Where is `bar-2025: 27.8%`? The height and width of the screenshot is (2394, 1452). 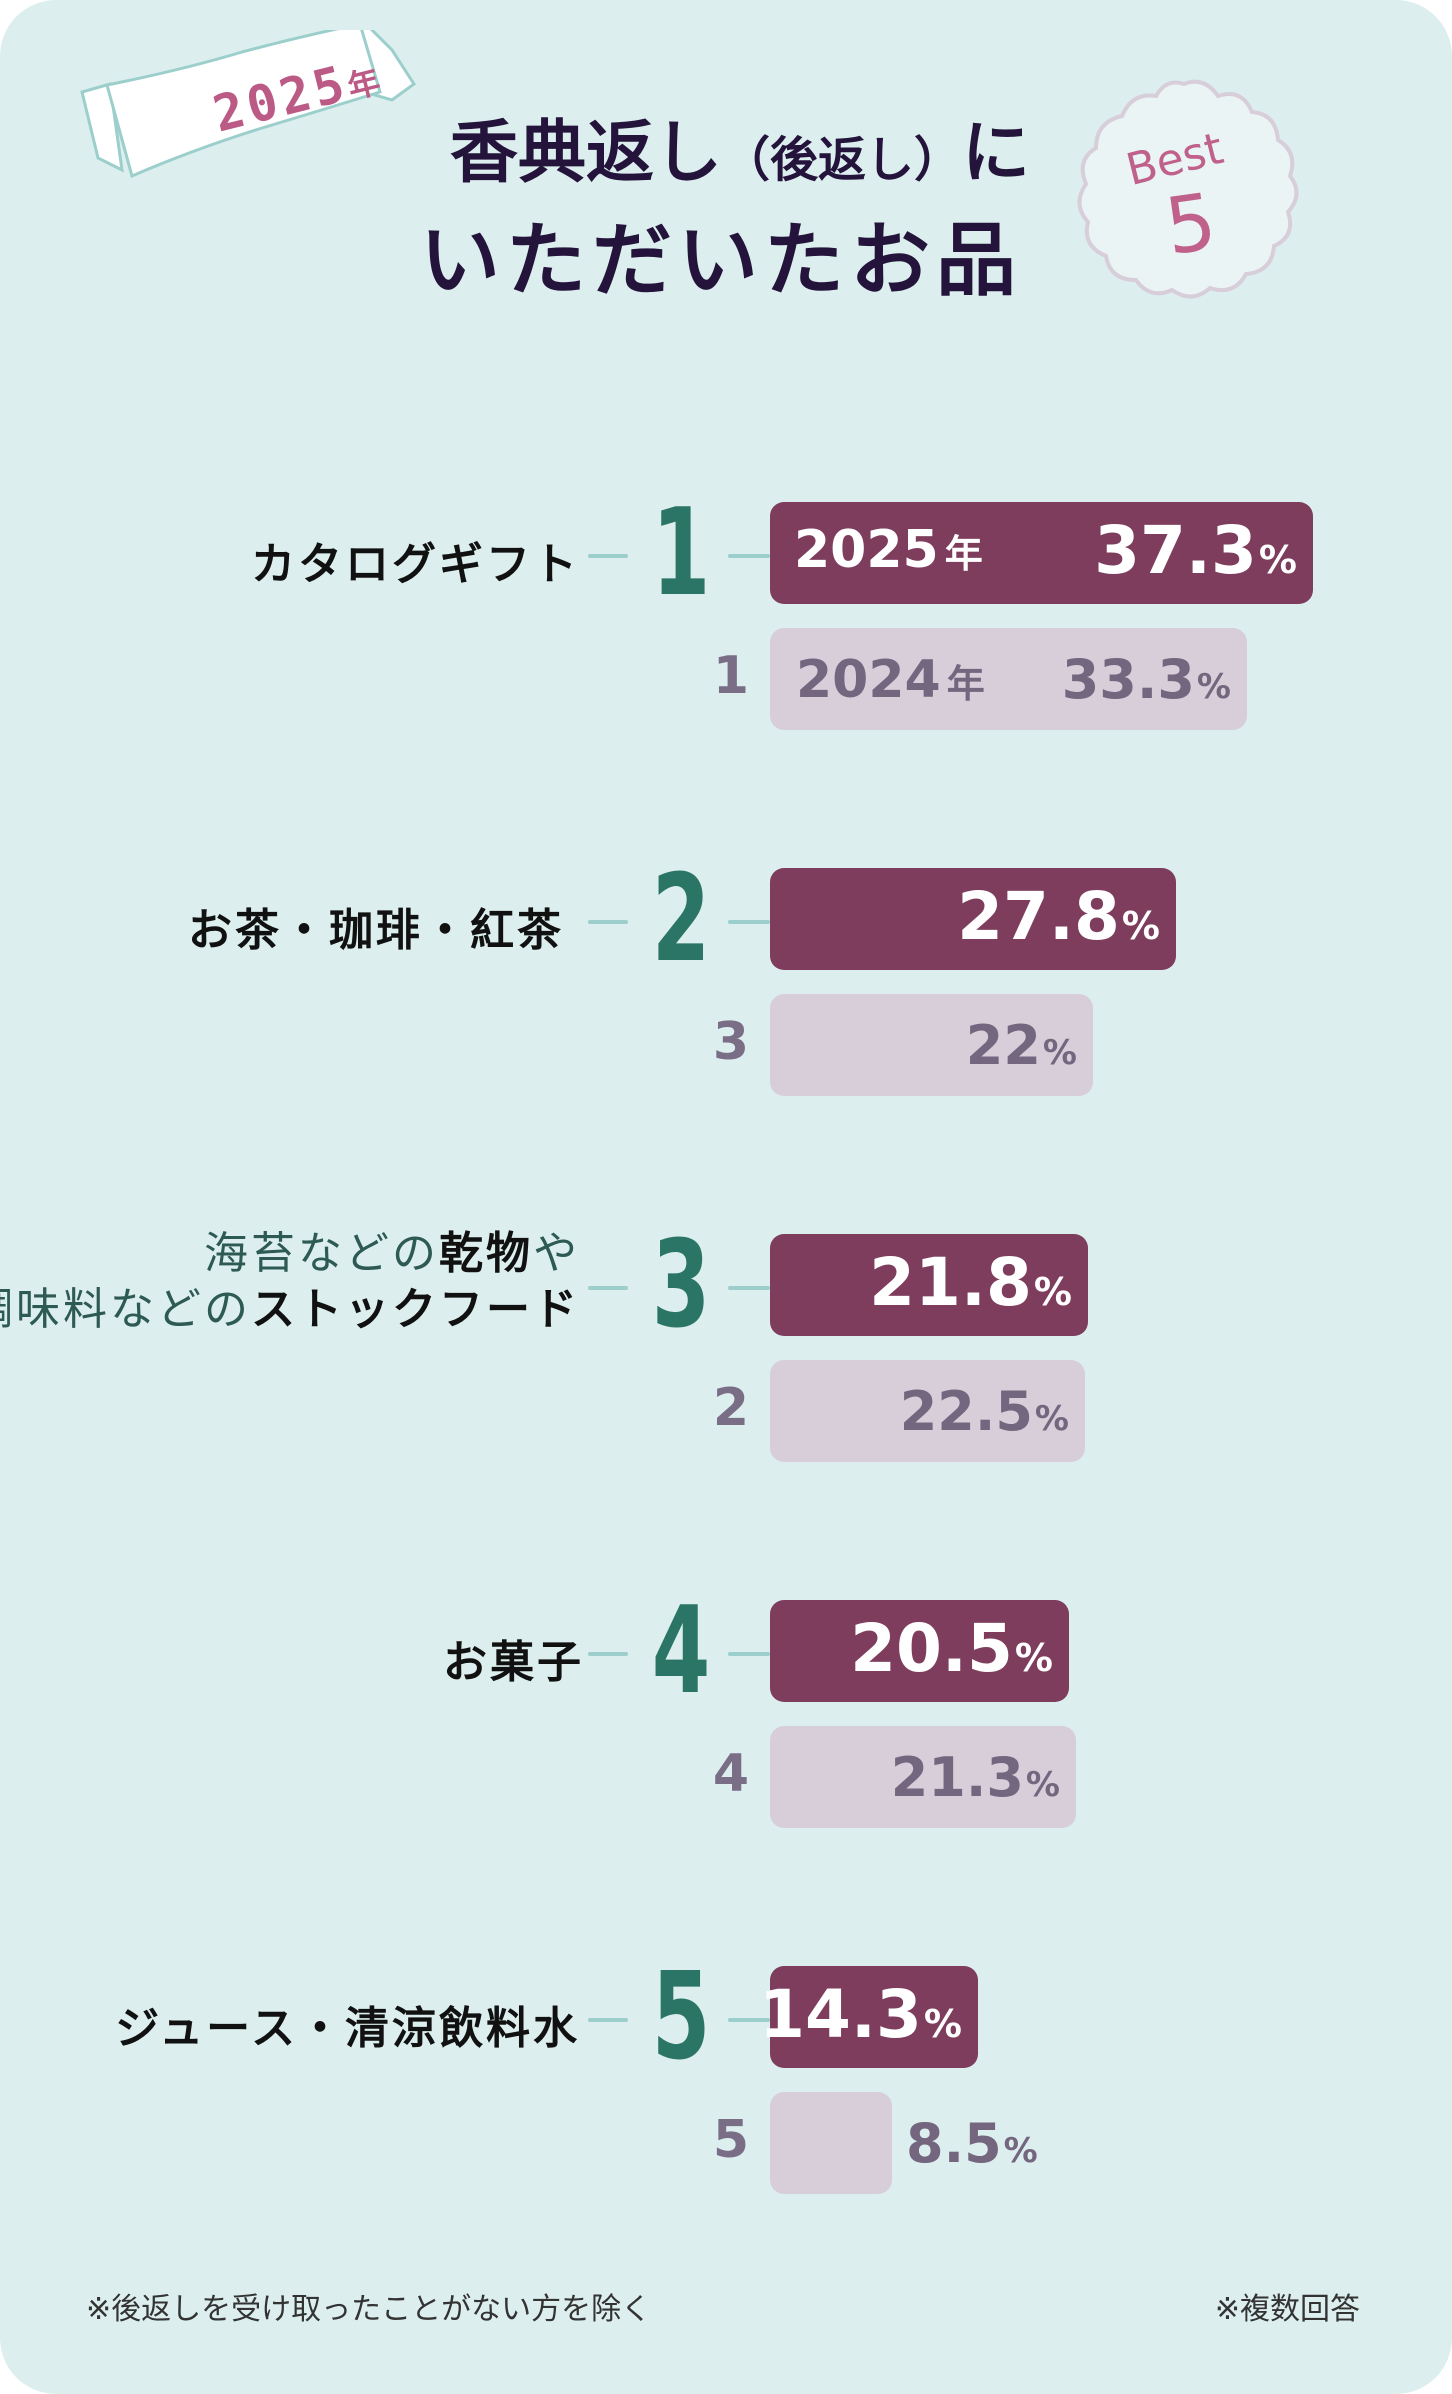 bar-2025: 27.8% is located at coordinates (973, 919).